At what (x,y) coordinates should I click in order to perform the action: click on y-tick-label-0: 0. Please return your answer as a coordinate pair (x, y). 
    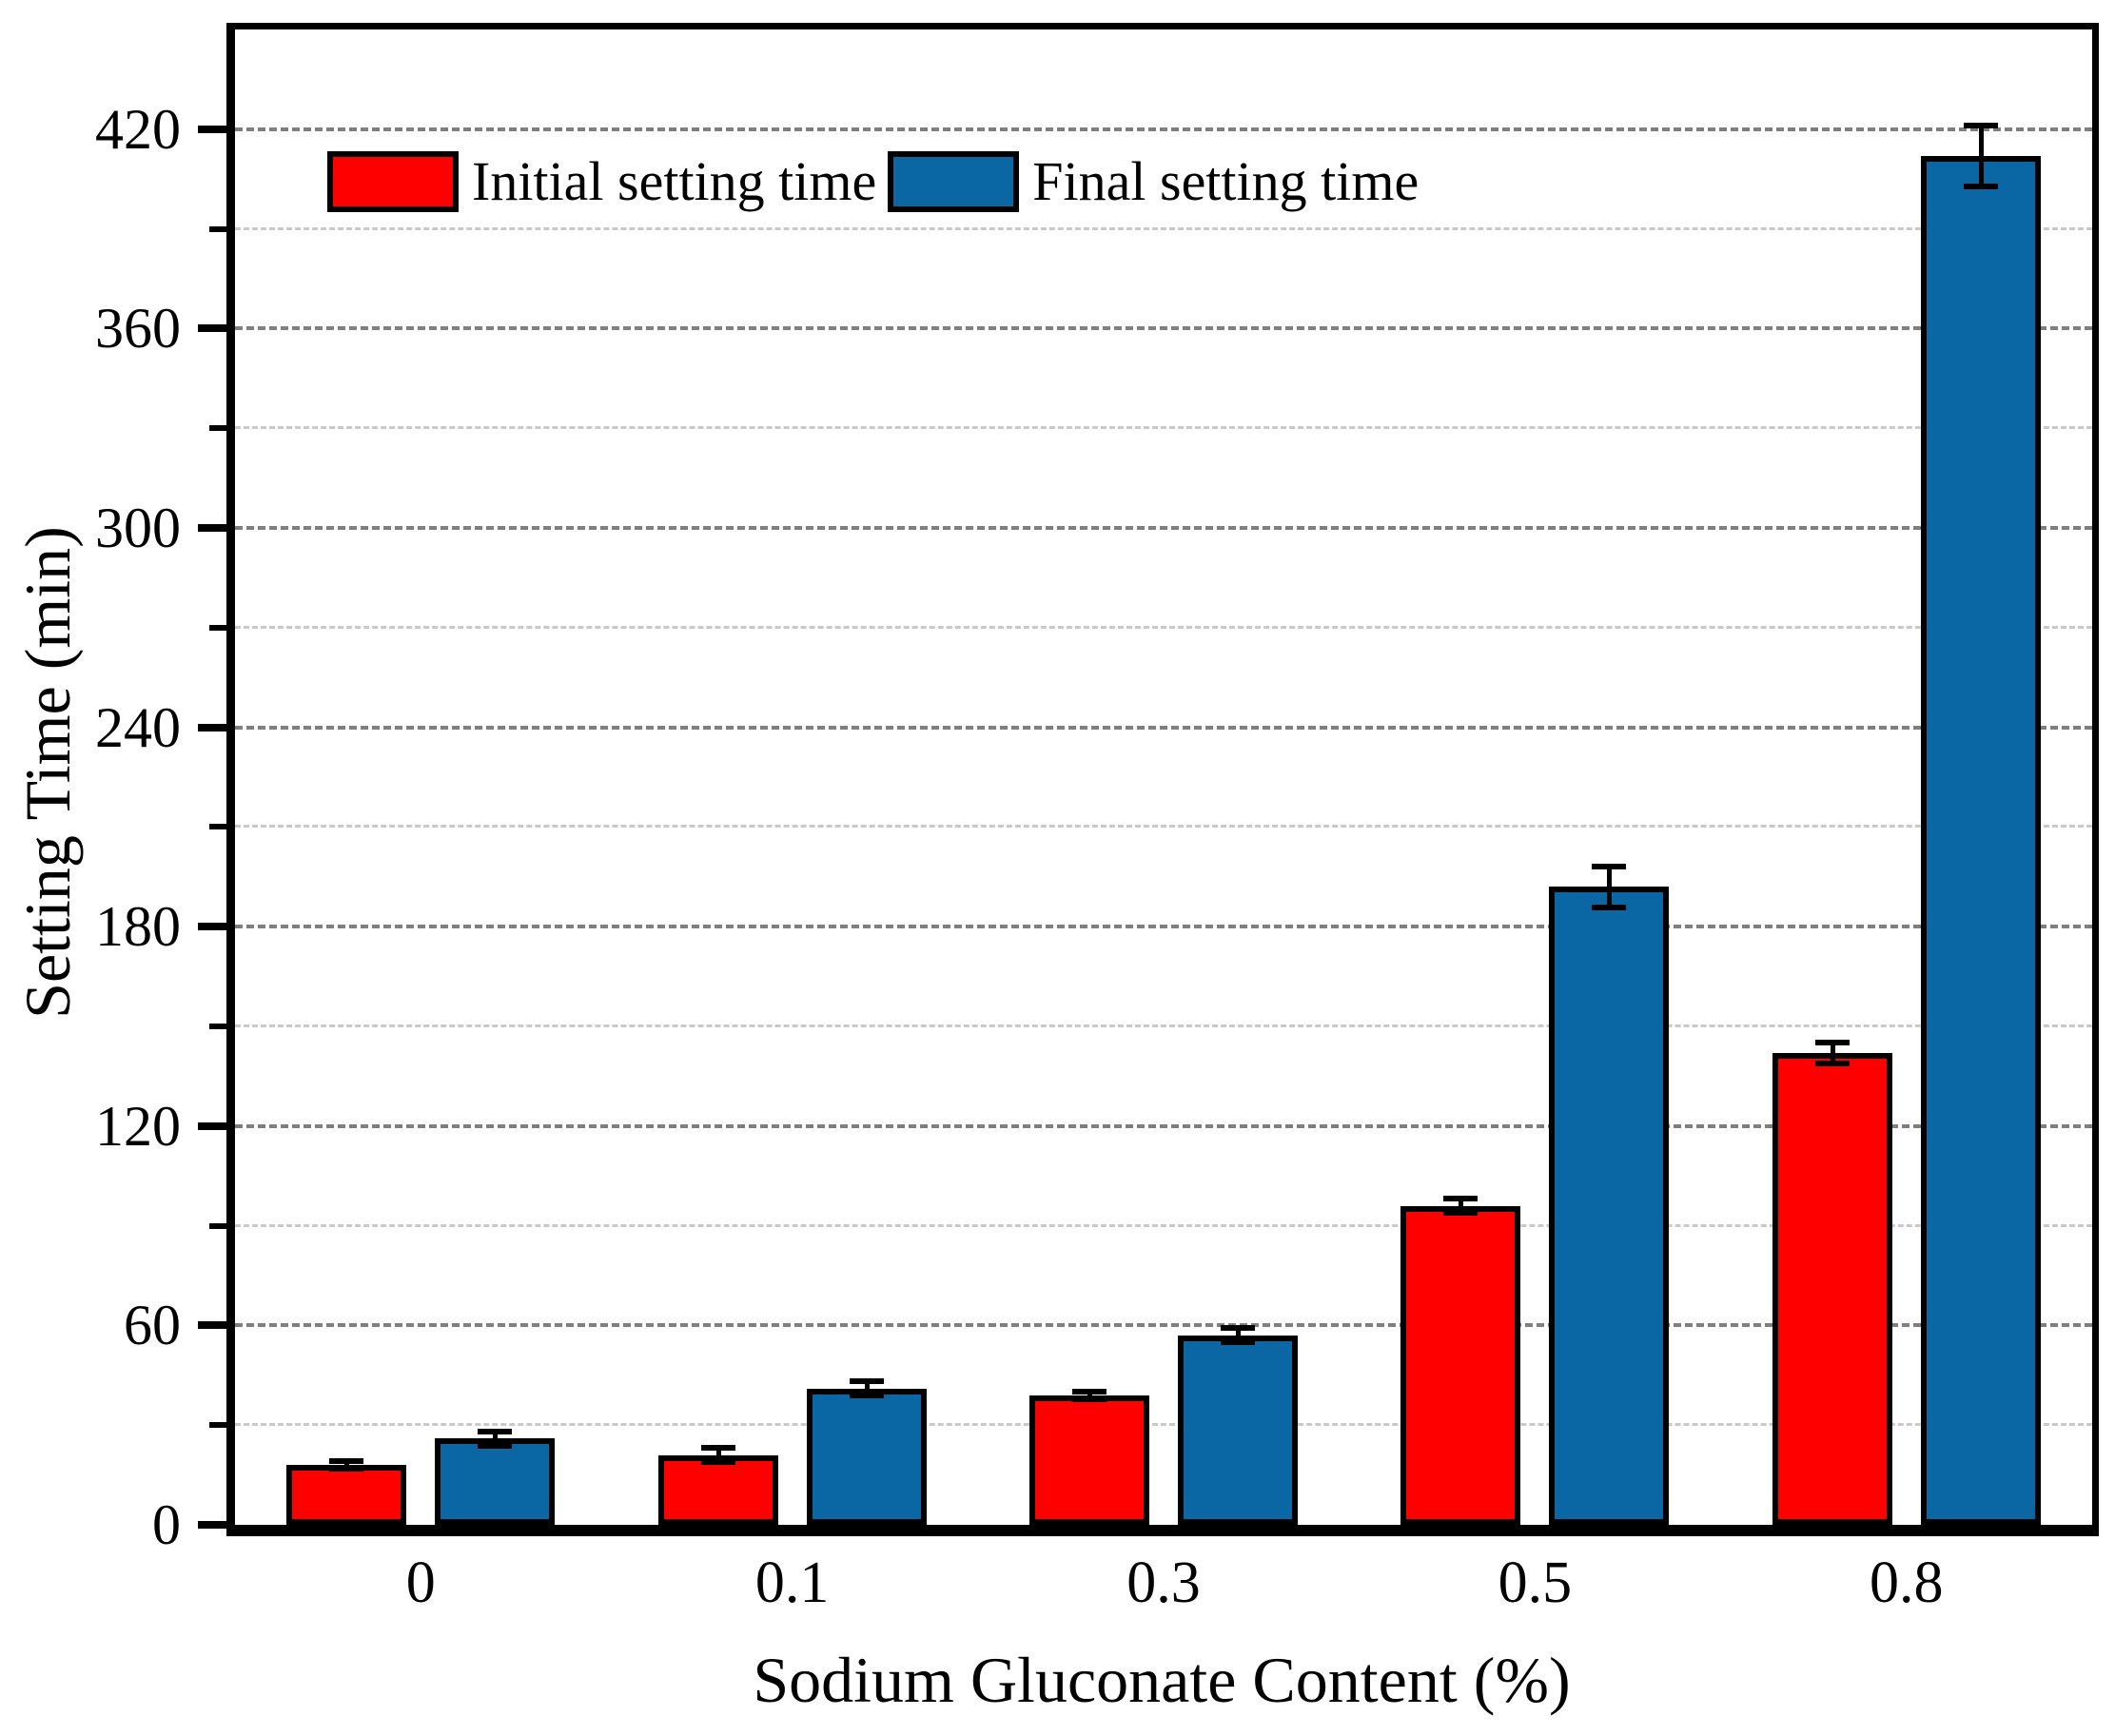
    Looking at the image, I should click on (166, 1525).